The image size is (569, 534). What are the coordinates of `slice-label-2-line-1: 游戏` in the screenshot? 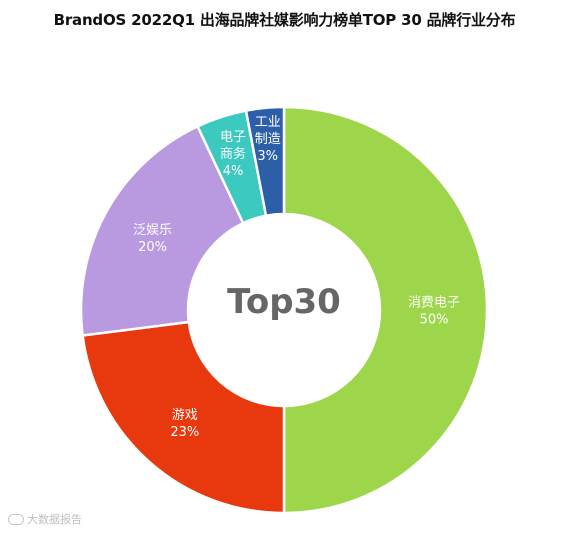 It's located at (185, 415).